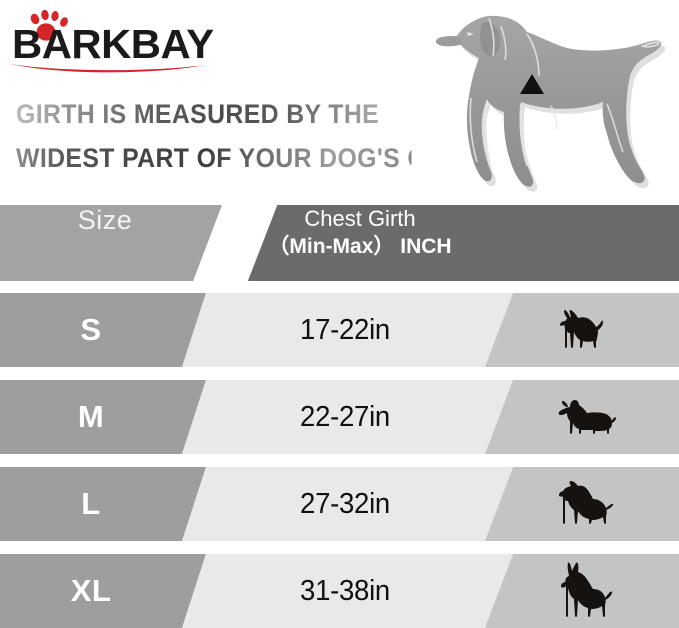 The width and height of the screenshot is (679, 628). What do you see at coordinates (360, 246) in the screenshot?
I see `header-girth-line-2: （Min-Max） INCH` at bounding box center [360, 246].